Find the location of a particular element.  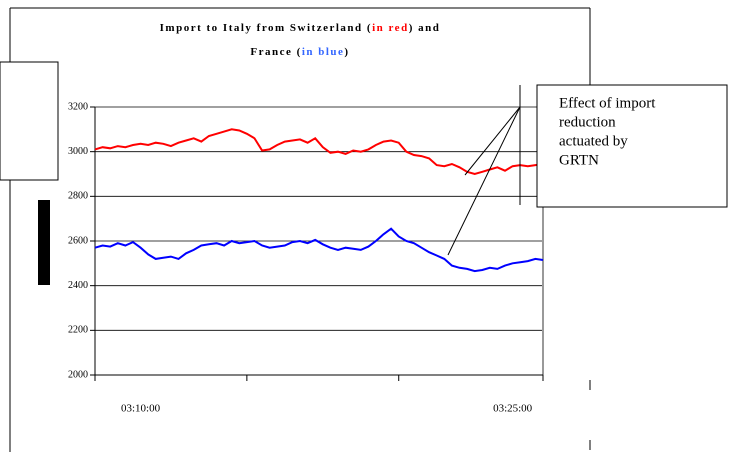

side-box is located at coordinates (29, 121).